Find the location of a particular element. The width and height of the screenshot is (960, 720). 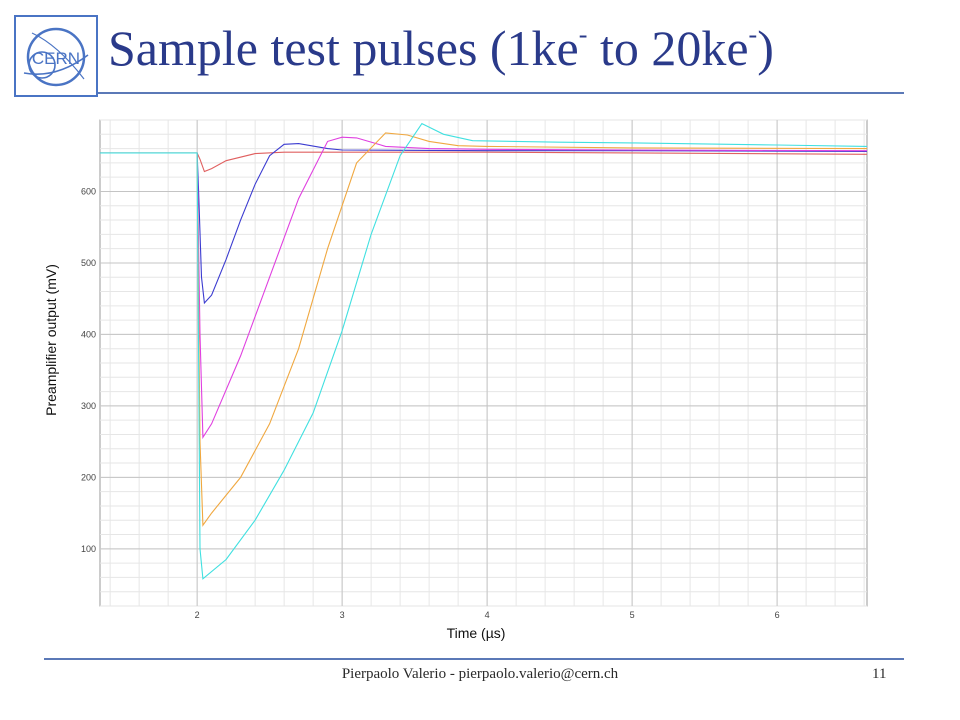

x-tick-label: 5 is located at coordinates (632, 615).